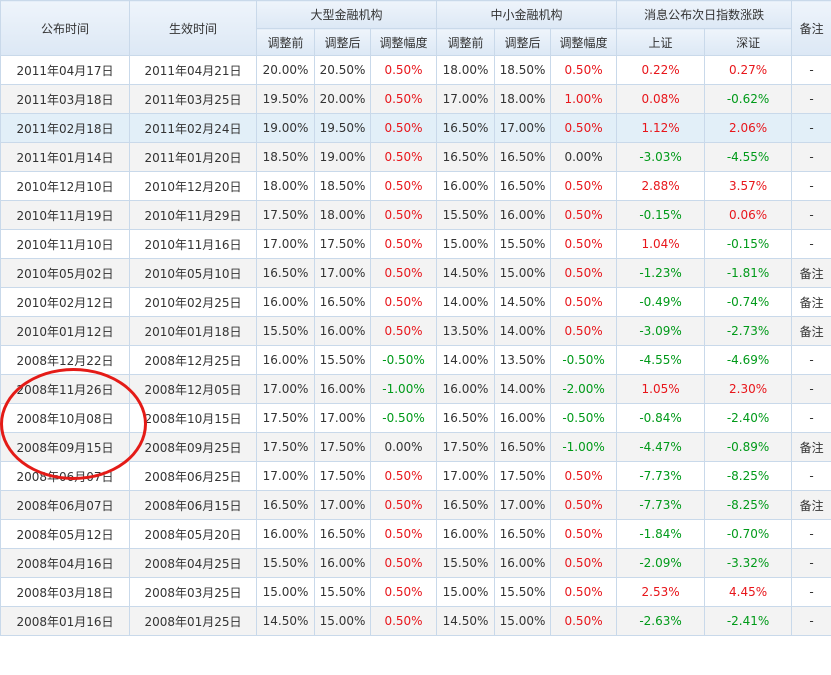 Image resolution: width=831 pixels, height=675 pixels. Describe the element at coordinates (193, 592) in the screenshot. I see `effective-date-cell: 2008年03月25日` at that location.